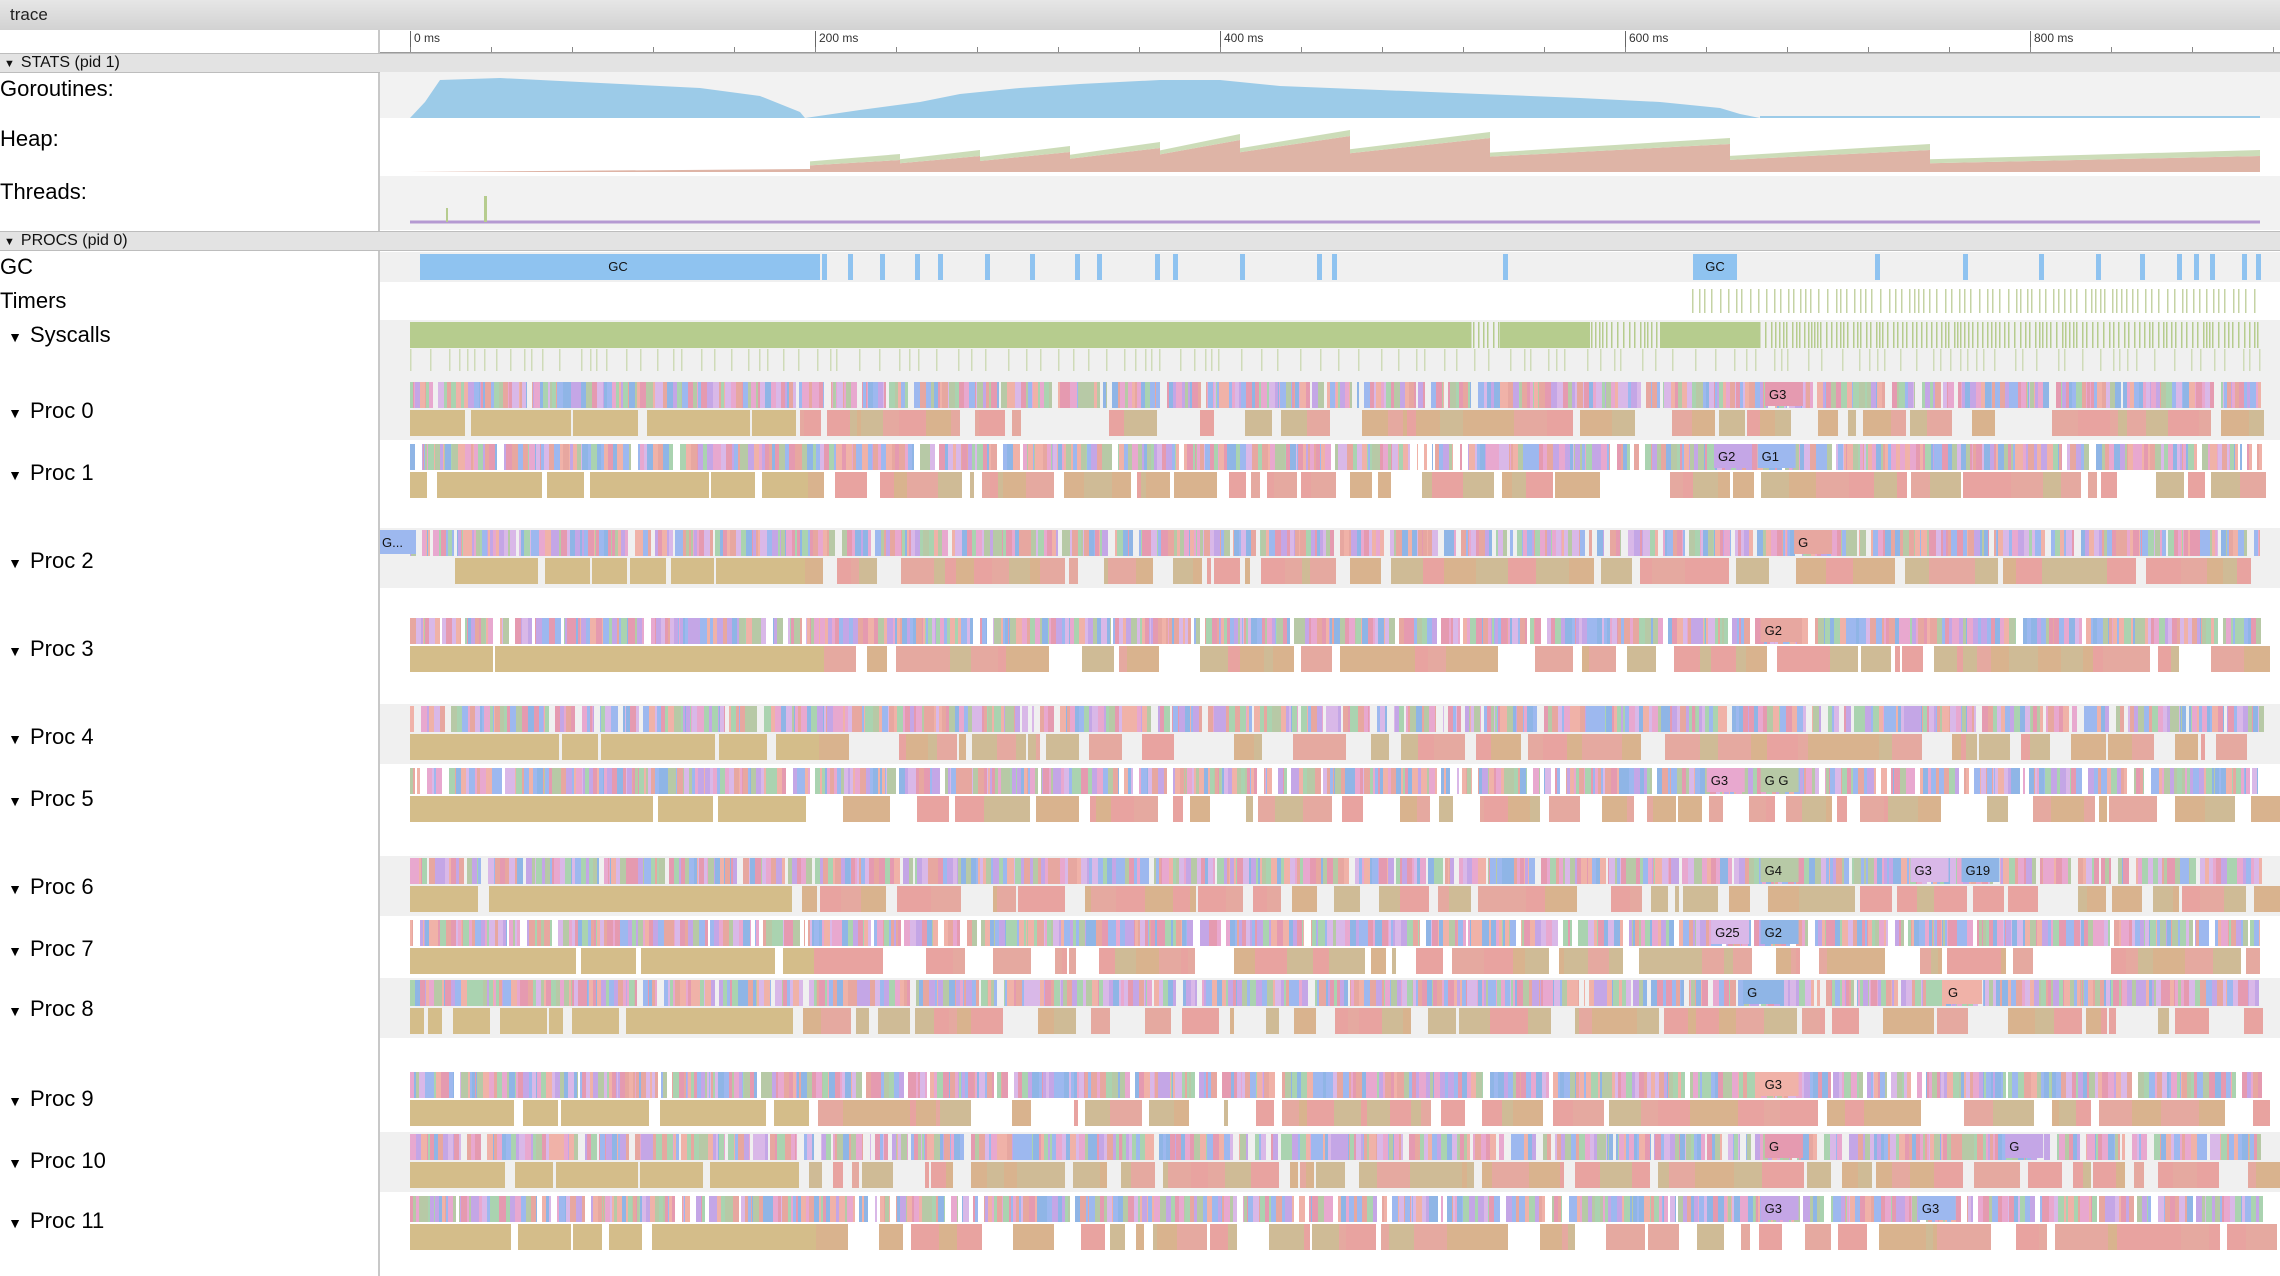 The height and width of the screenshot is (1276, 2280). Describe the element at coordinates (1140, 63) in the screenshot. I see `stats-section-header: ▼ STATS (pid 1)` at that location.